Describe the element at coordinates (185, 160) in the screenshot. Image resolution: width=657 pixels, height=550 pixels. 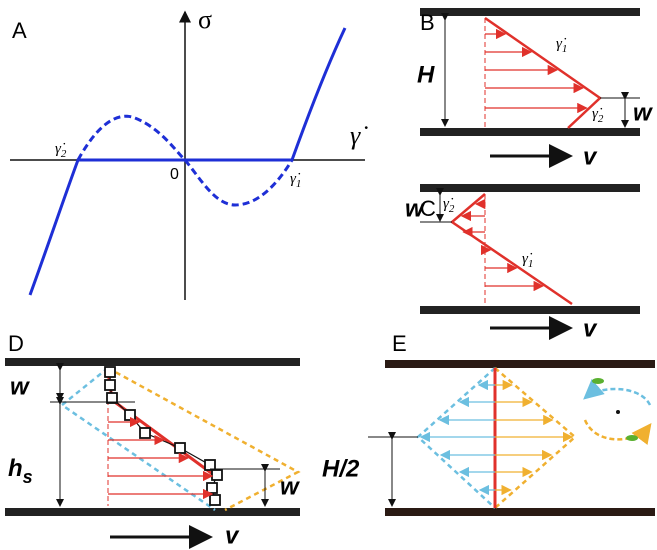
I see `panel-a-path` at that location.